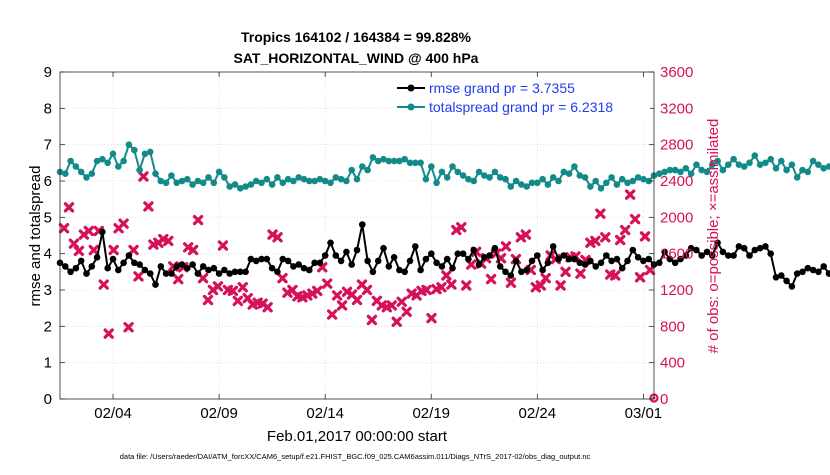  What do you see at coordinates (431, 413) in the screenshot?
I see `x-tick-label: 02/19` at bounding box center [431, 413].